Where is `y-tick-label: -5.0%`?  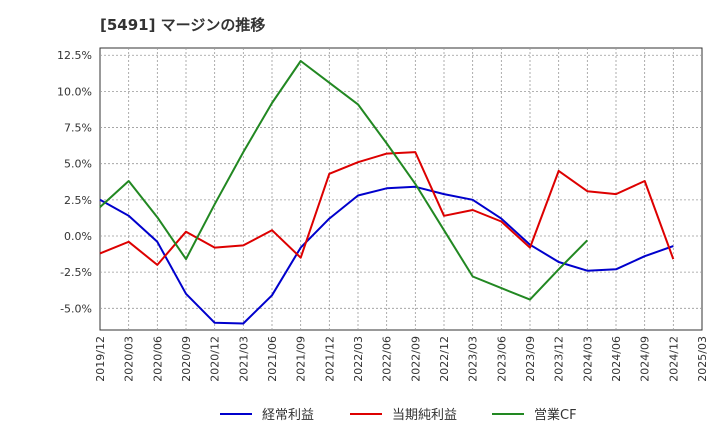 y-tick-label: -5.0% is located at coordinates (76, 308).